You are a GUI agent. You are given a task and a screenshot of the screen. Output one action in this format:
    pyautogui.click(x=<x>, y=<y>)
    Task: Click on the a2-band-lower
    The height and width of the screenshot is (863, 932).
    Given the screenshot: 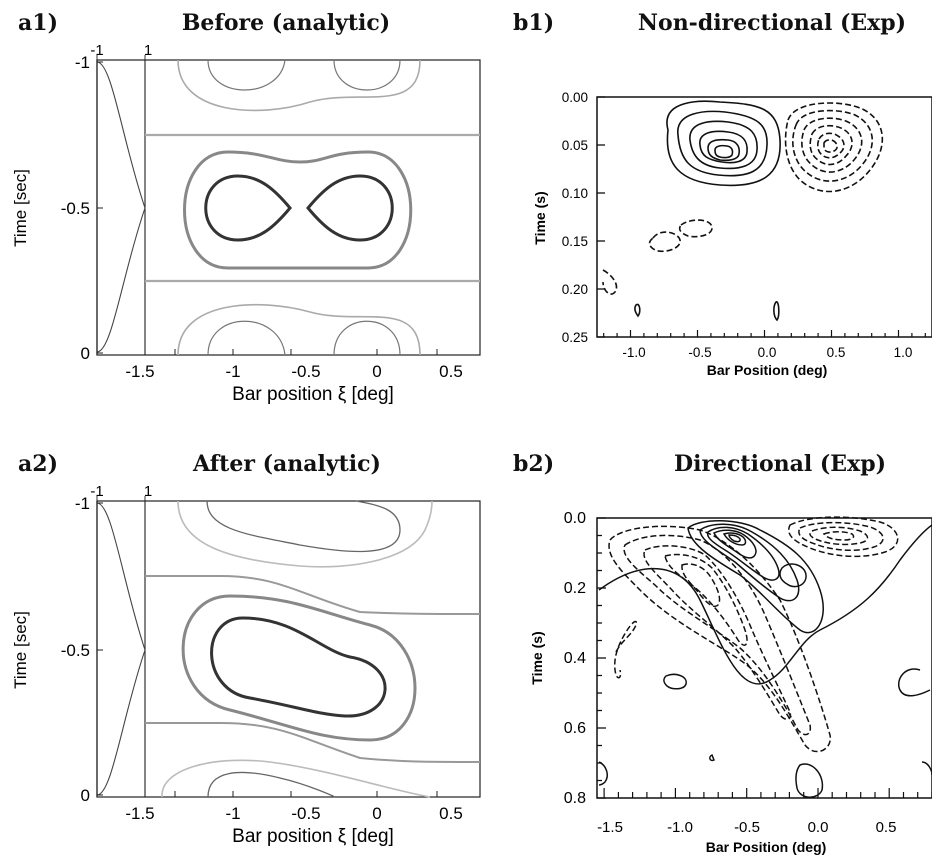 What is the action you would take?
    pyautogui.click(x=313, y=742)
    